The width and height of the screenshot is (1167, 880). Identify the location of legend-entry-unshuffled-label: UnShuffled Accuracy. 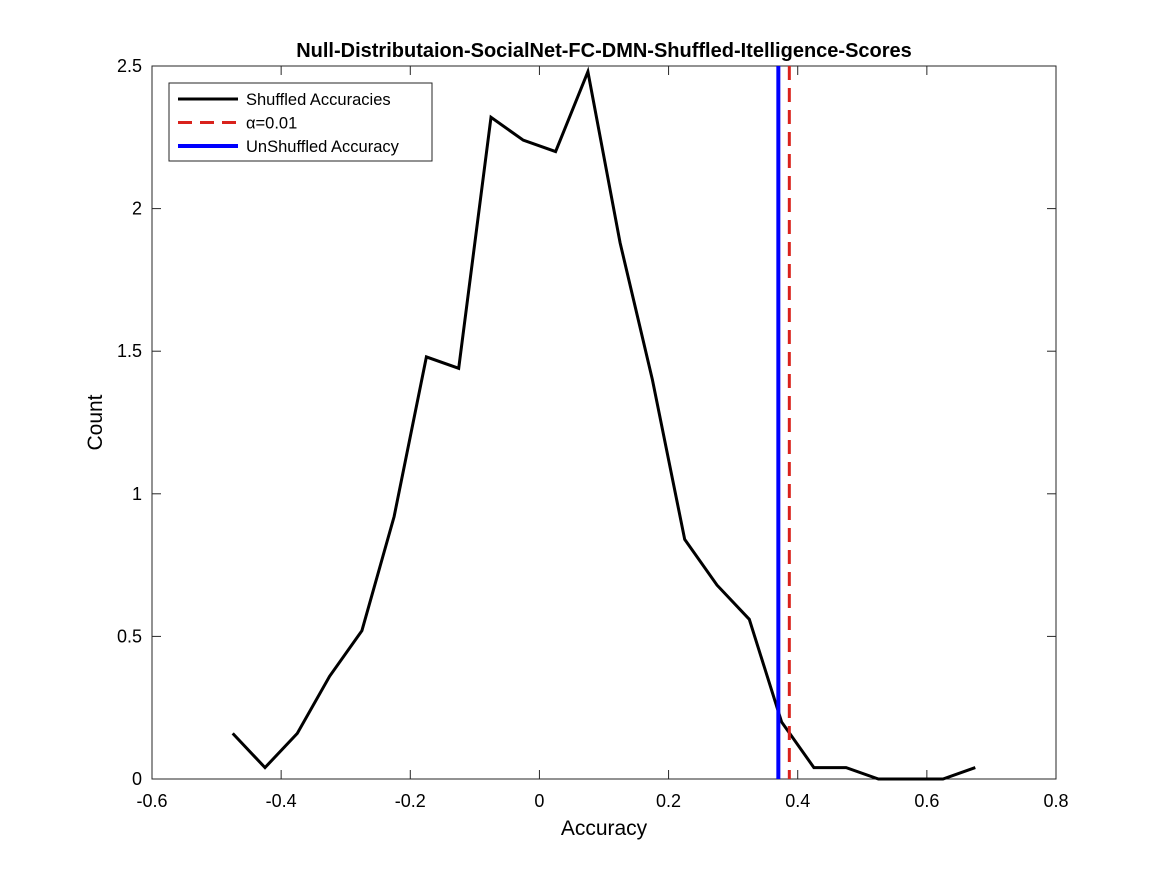
(323, 147).